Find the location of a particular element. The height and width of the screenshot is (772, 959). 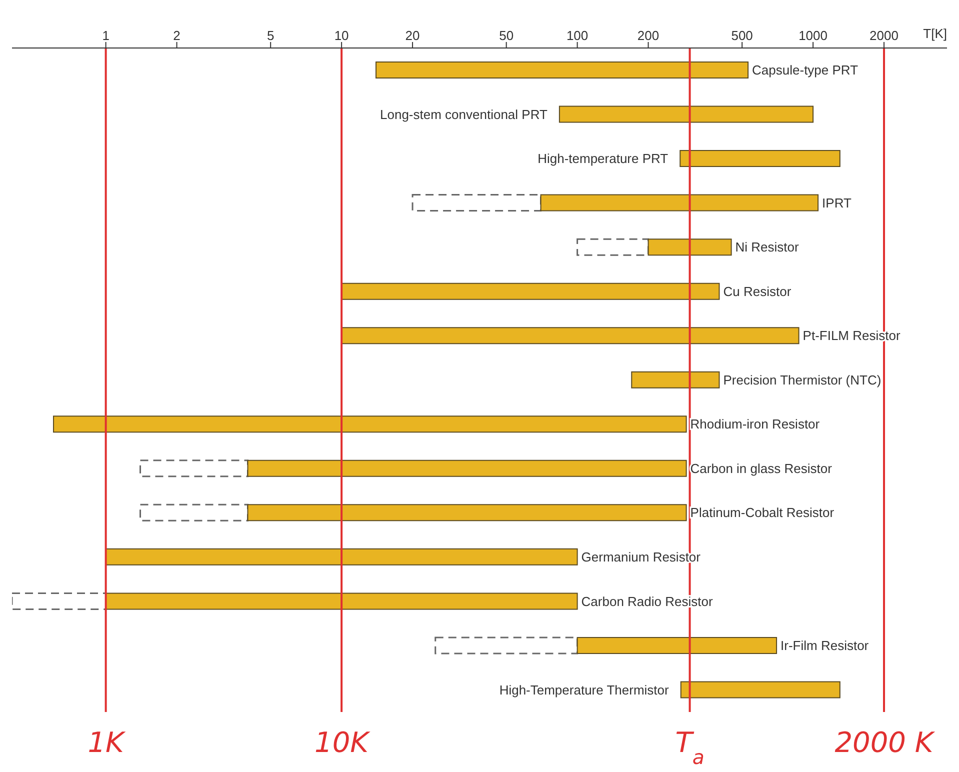

x-tick-label: 2 is located at coordinates (176, 35).